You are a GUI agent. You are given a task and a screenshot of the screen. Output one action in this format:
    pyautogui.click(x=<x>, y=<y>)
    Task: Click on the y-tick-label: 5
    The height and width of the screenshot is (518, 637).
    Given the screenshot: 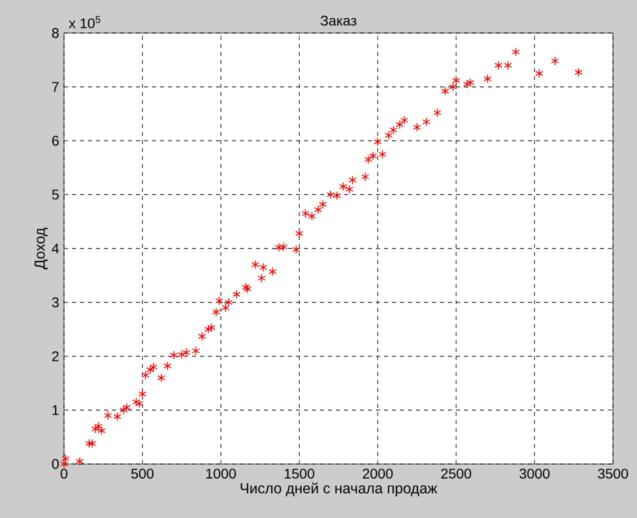 What is the action you would take?
    pyautogui.click(x=55, y=195)
    